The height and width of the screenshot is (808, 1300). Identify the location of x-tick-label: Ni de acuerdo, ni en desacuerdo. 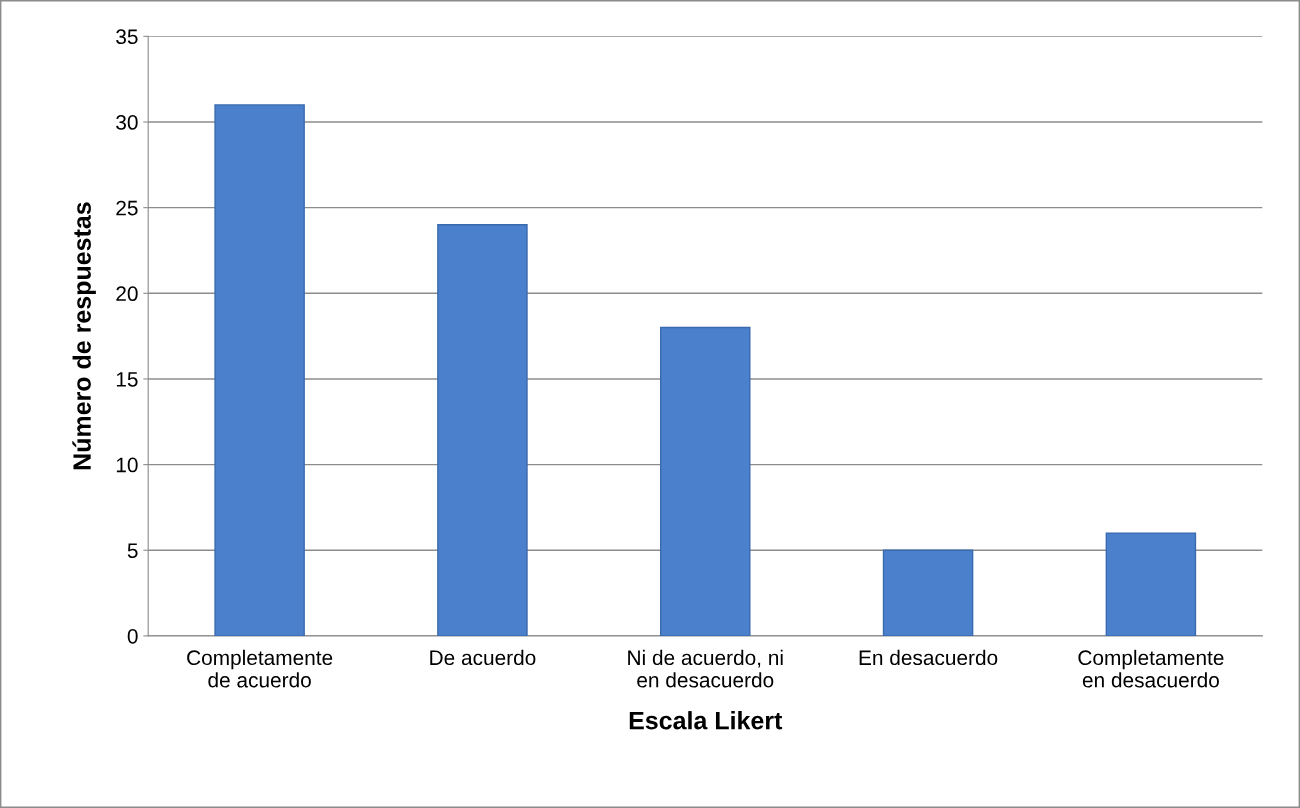
(705, 668).